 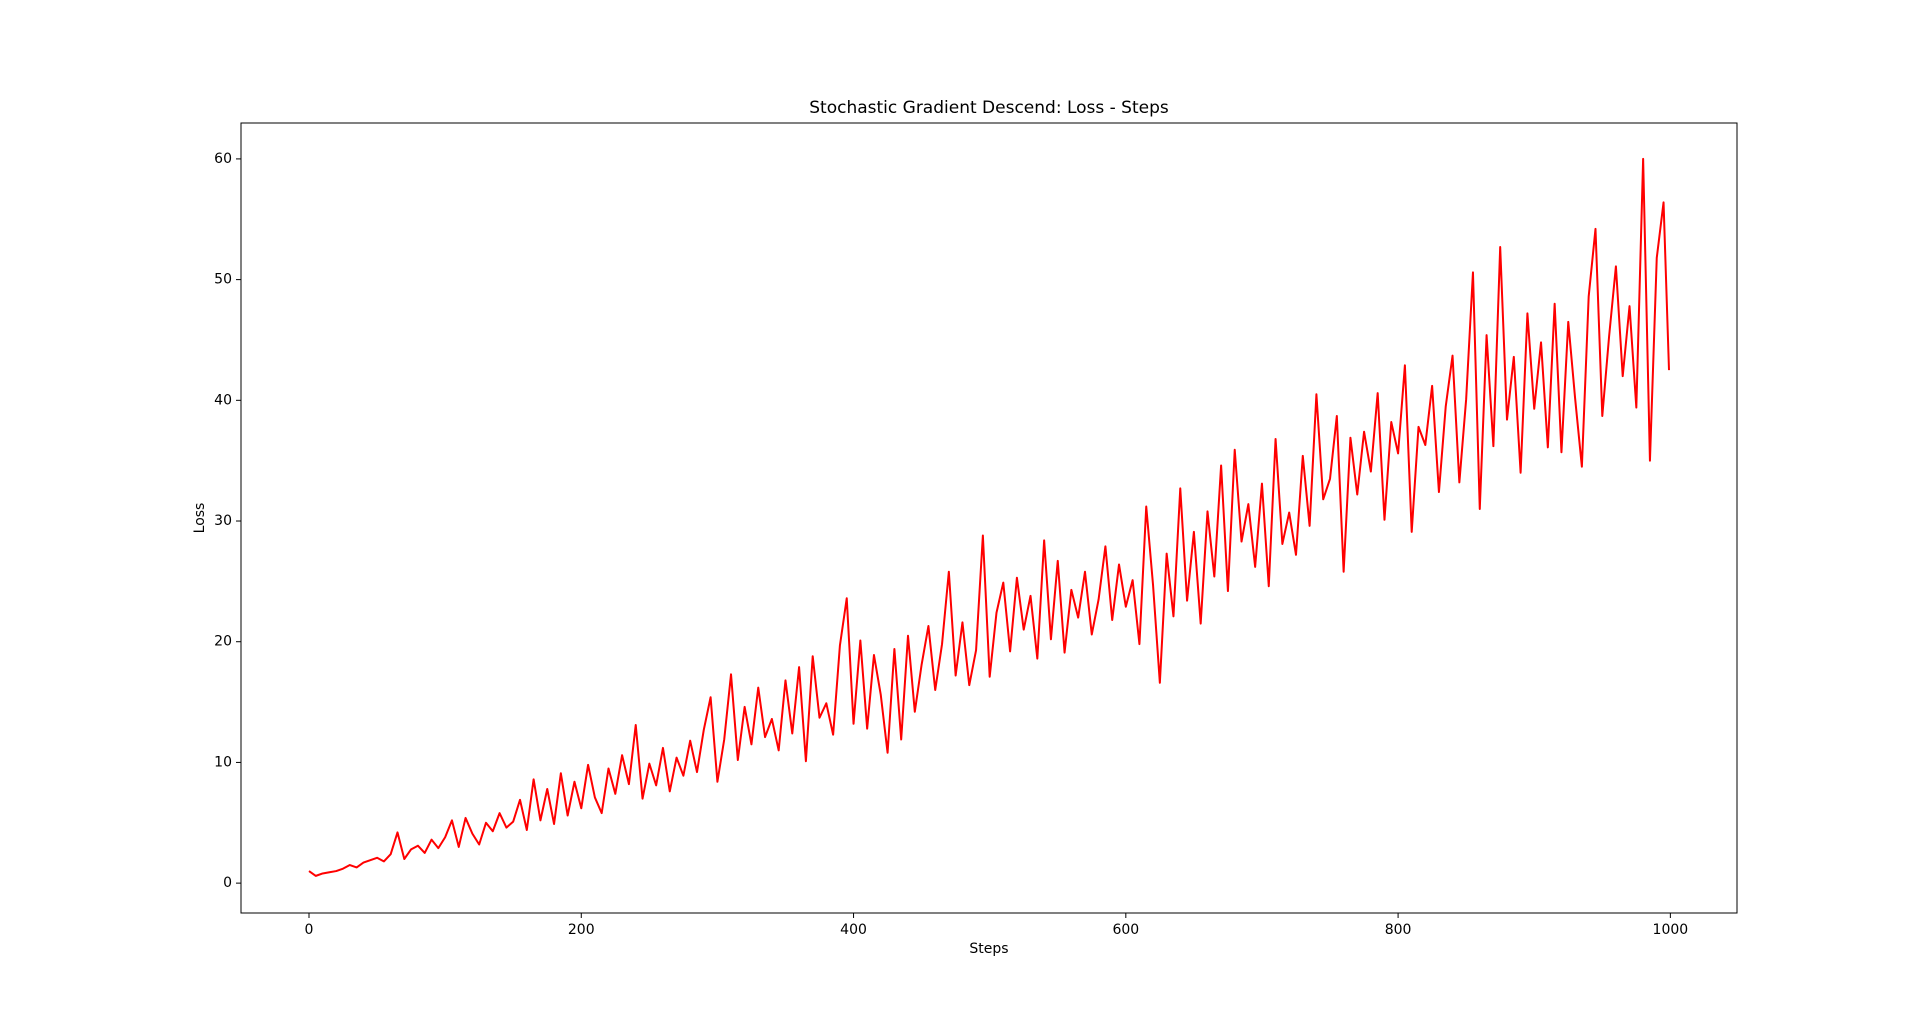 What do you see at coordinates (223, 762) in the screenshot?
I see `y-tick-label: 10` at bounding box center [223, 762].